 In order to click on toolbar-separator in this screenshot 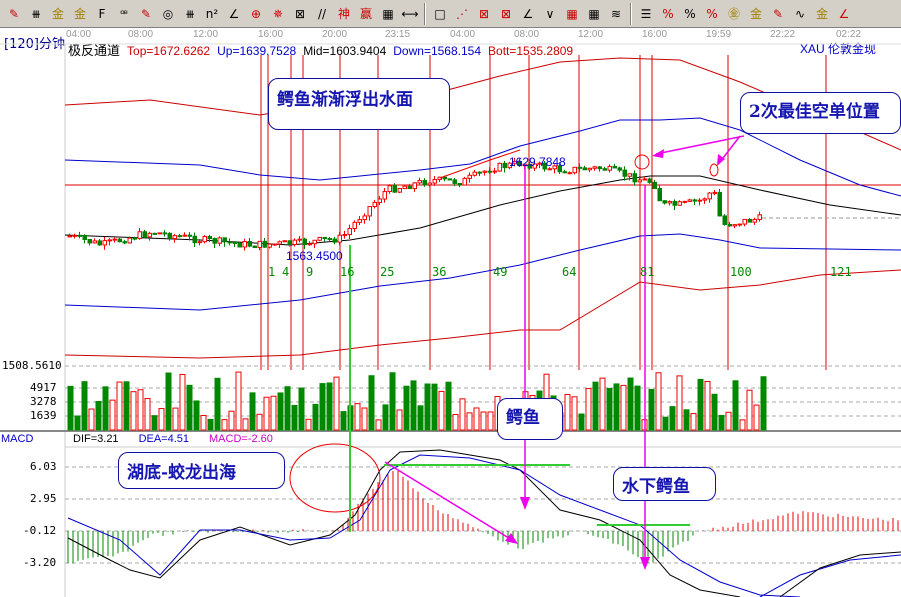, I will do `click(631, 13)`.